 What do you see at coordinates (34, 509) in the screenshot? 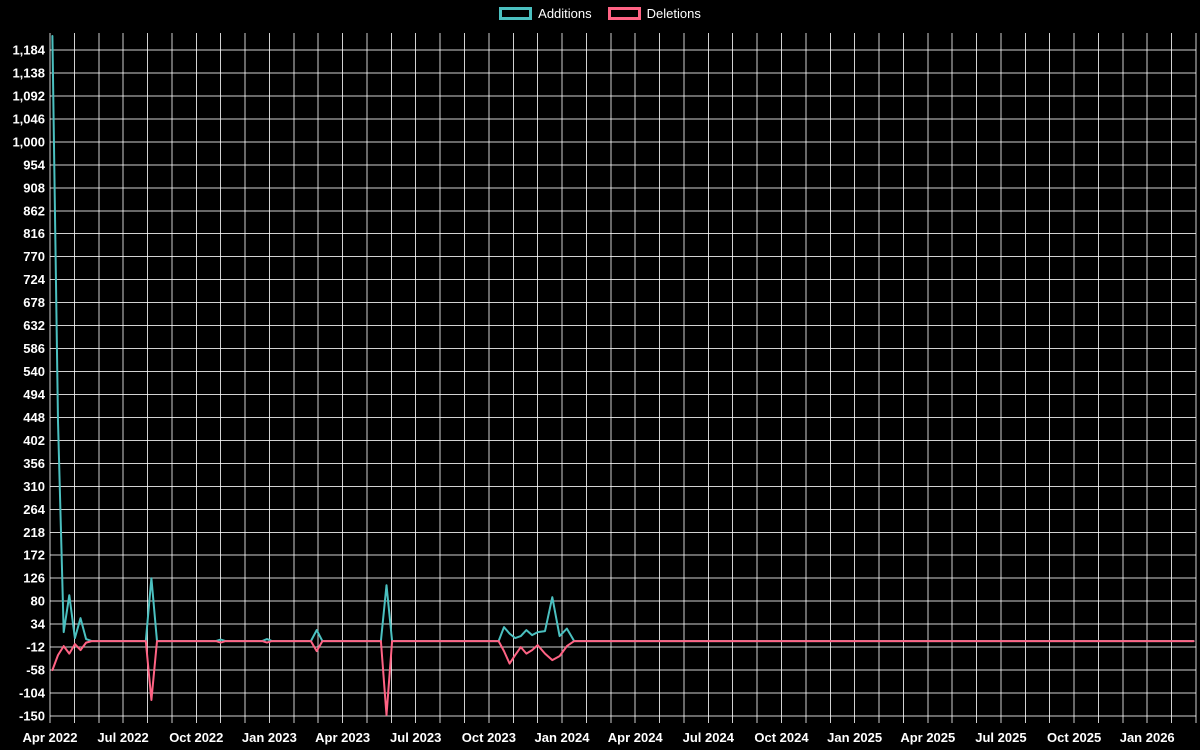
I see `svg-text: 264` at bounding box center [34, 509].